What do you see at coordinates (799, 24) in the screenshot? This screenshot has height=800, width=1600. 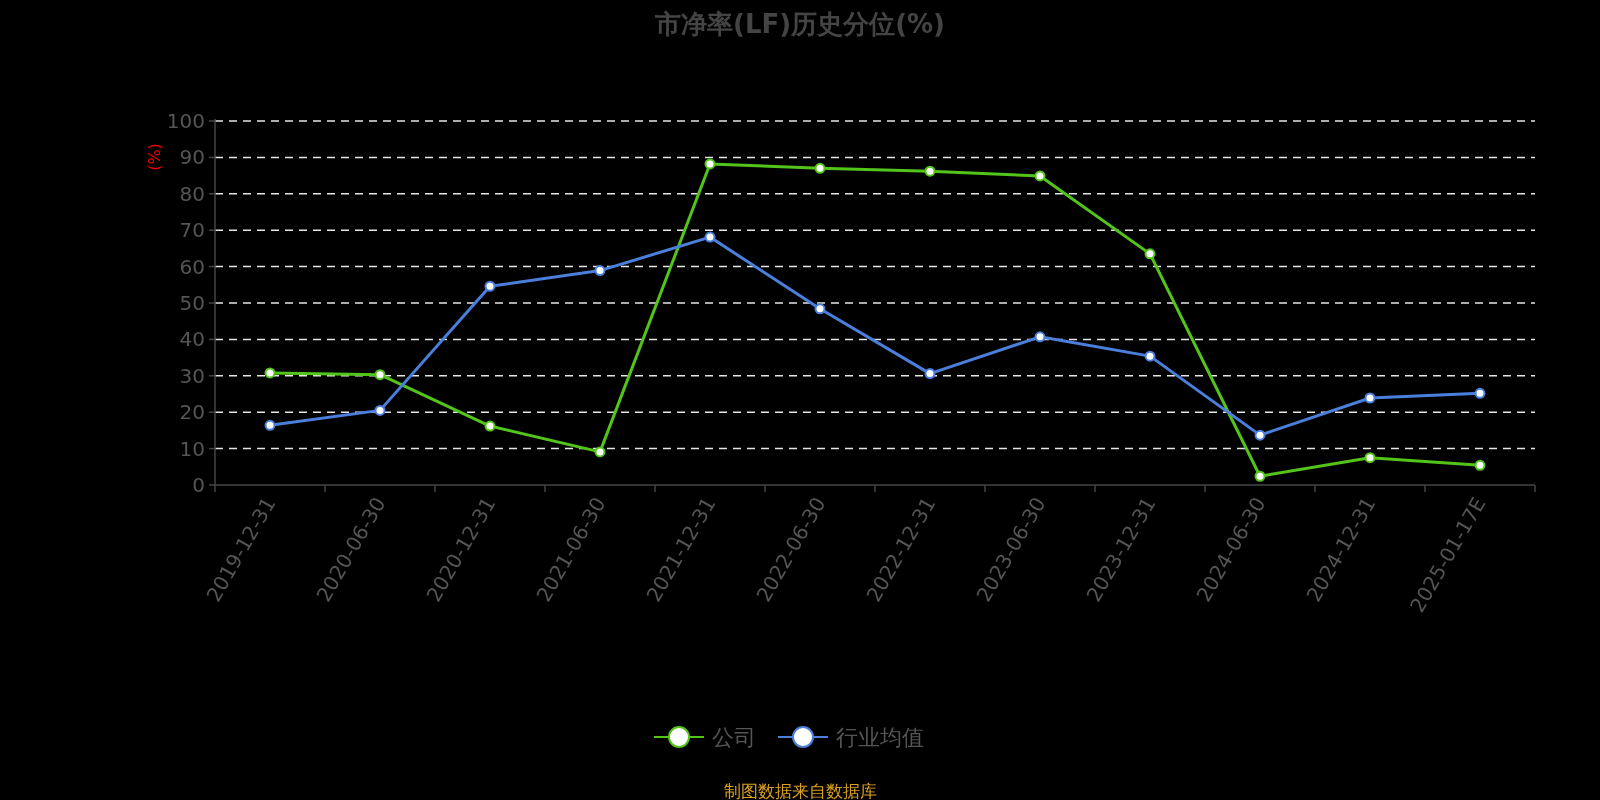 I see `chart-title: 市净率(LF)历史分位(%)` at bounding box center [799, 24].